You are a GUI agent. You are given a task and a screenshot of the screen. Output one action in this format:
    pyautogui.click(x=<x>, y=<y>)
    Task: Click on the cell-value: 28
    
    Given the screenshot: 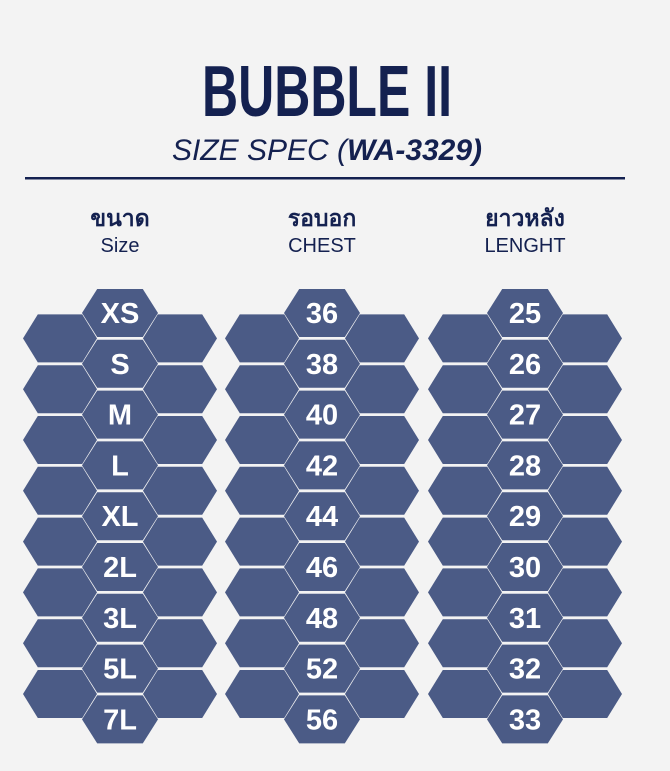 What is the action you would take?
    pyautogui.click(x=525, y=466)
    